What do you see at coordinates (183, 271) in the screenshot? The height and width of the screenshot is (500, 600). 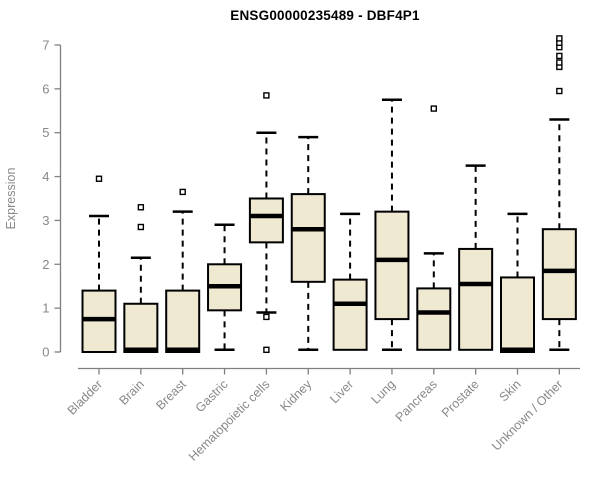 I see `box-breast` at bounding box center [183, 271].